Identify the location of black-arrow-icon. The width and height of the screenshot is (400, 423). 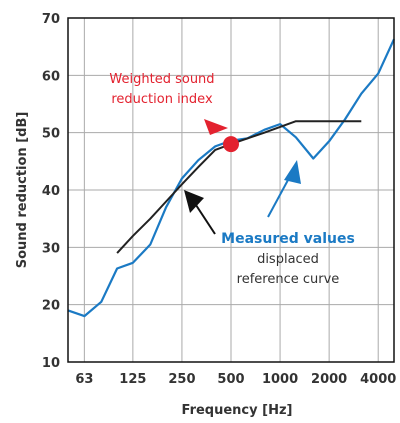
(194, 201).